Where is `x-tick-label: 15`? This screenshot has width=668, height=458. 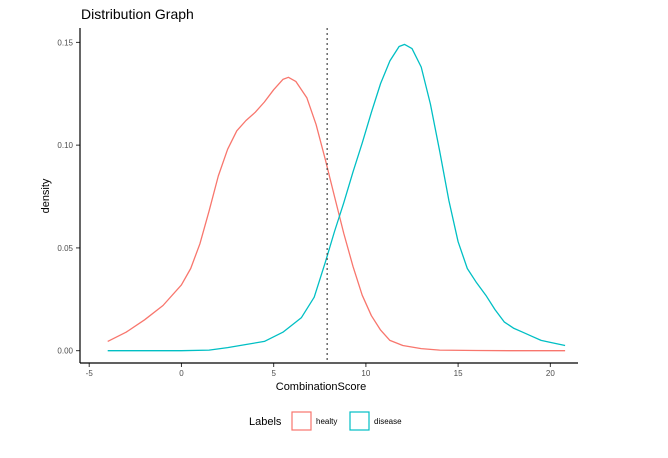
x-tick-label: 15 is located at coordinates (458, 373).